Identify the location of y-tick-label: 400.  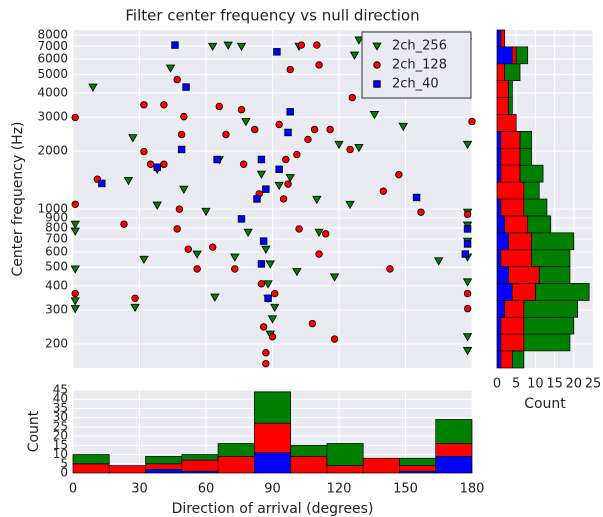
(56, 285).